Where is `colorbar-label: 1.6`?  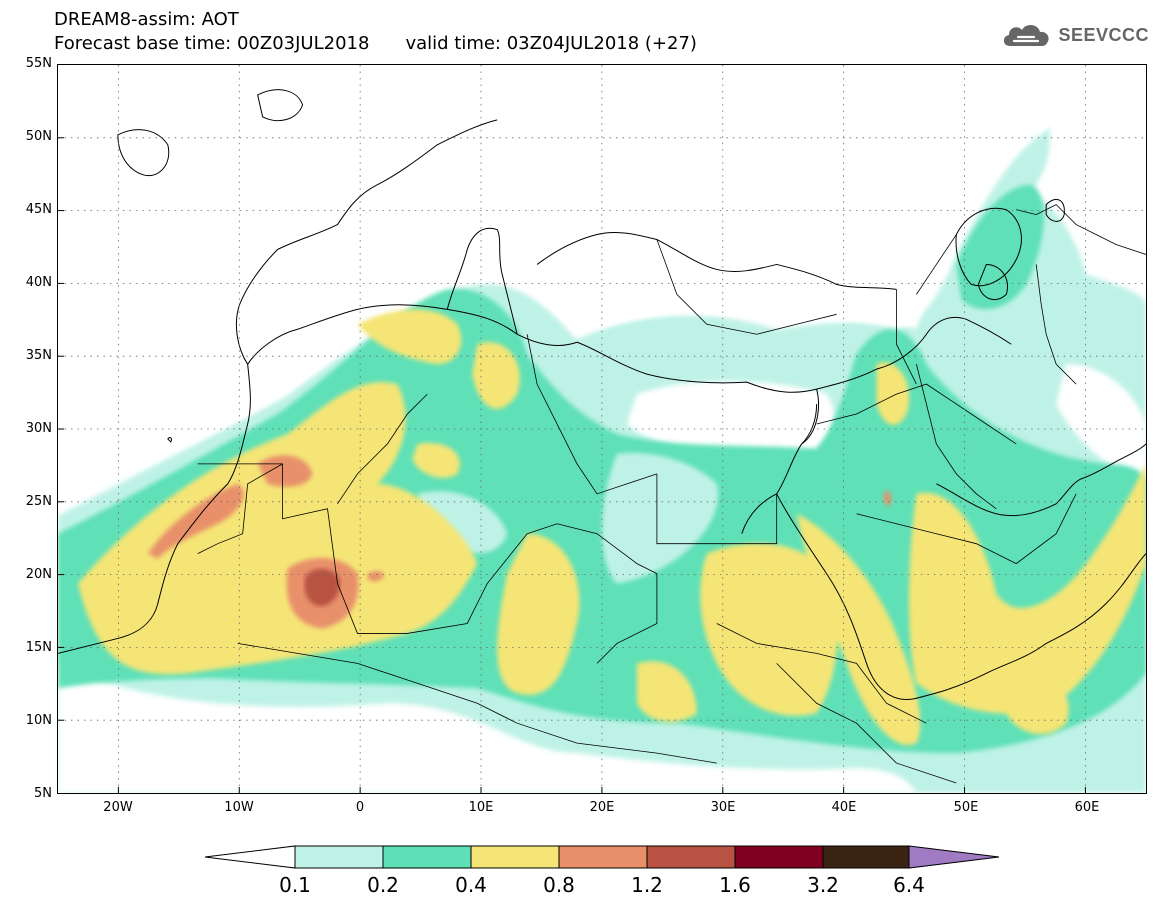 colorbar-label: 1.6 is located at coordinates (735, 885).